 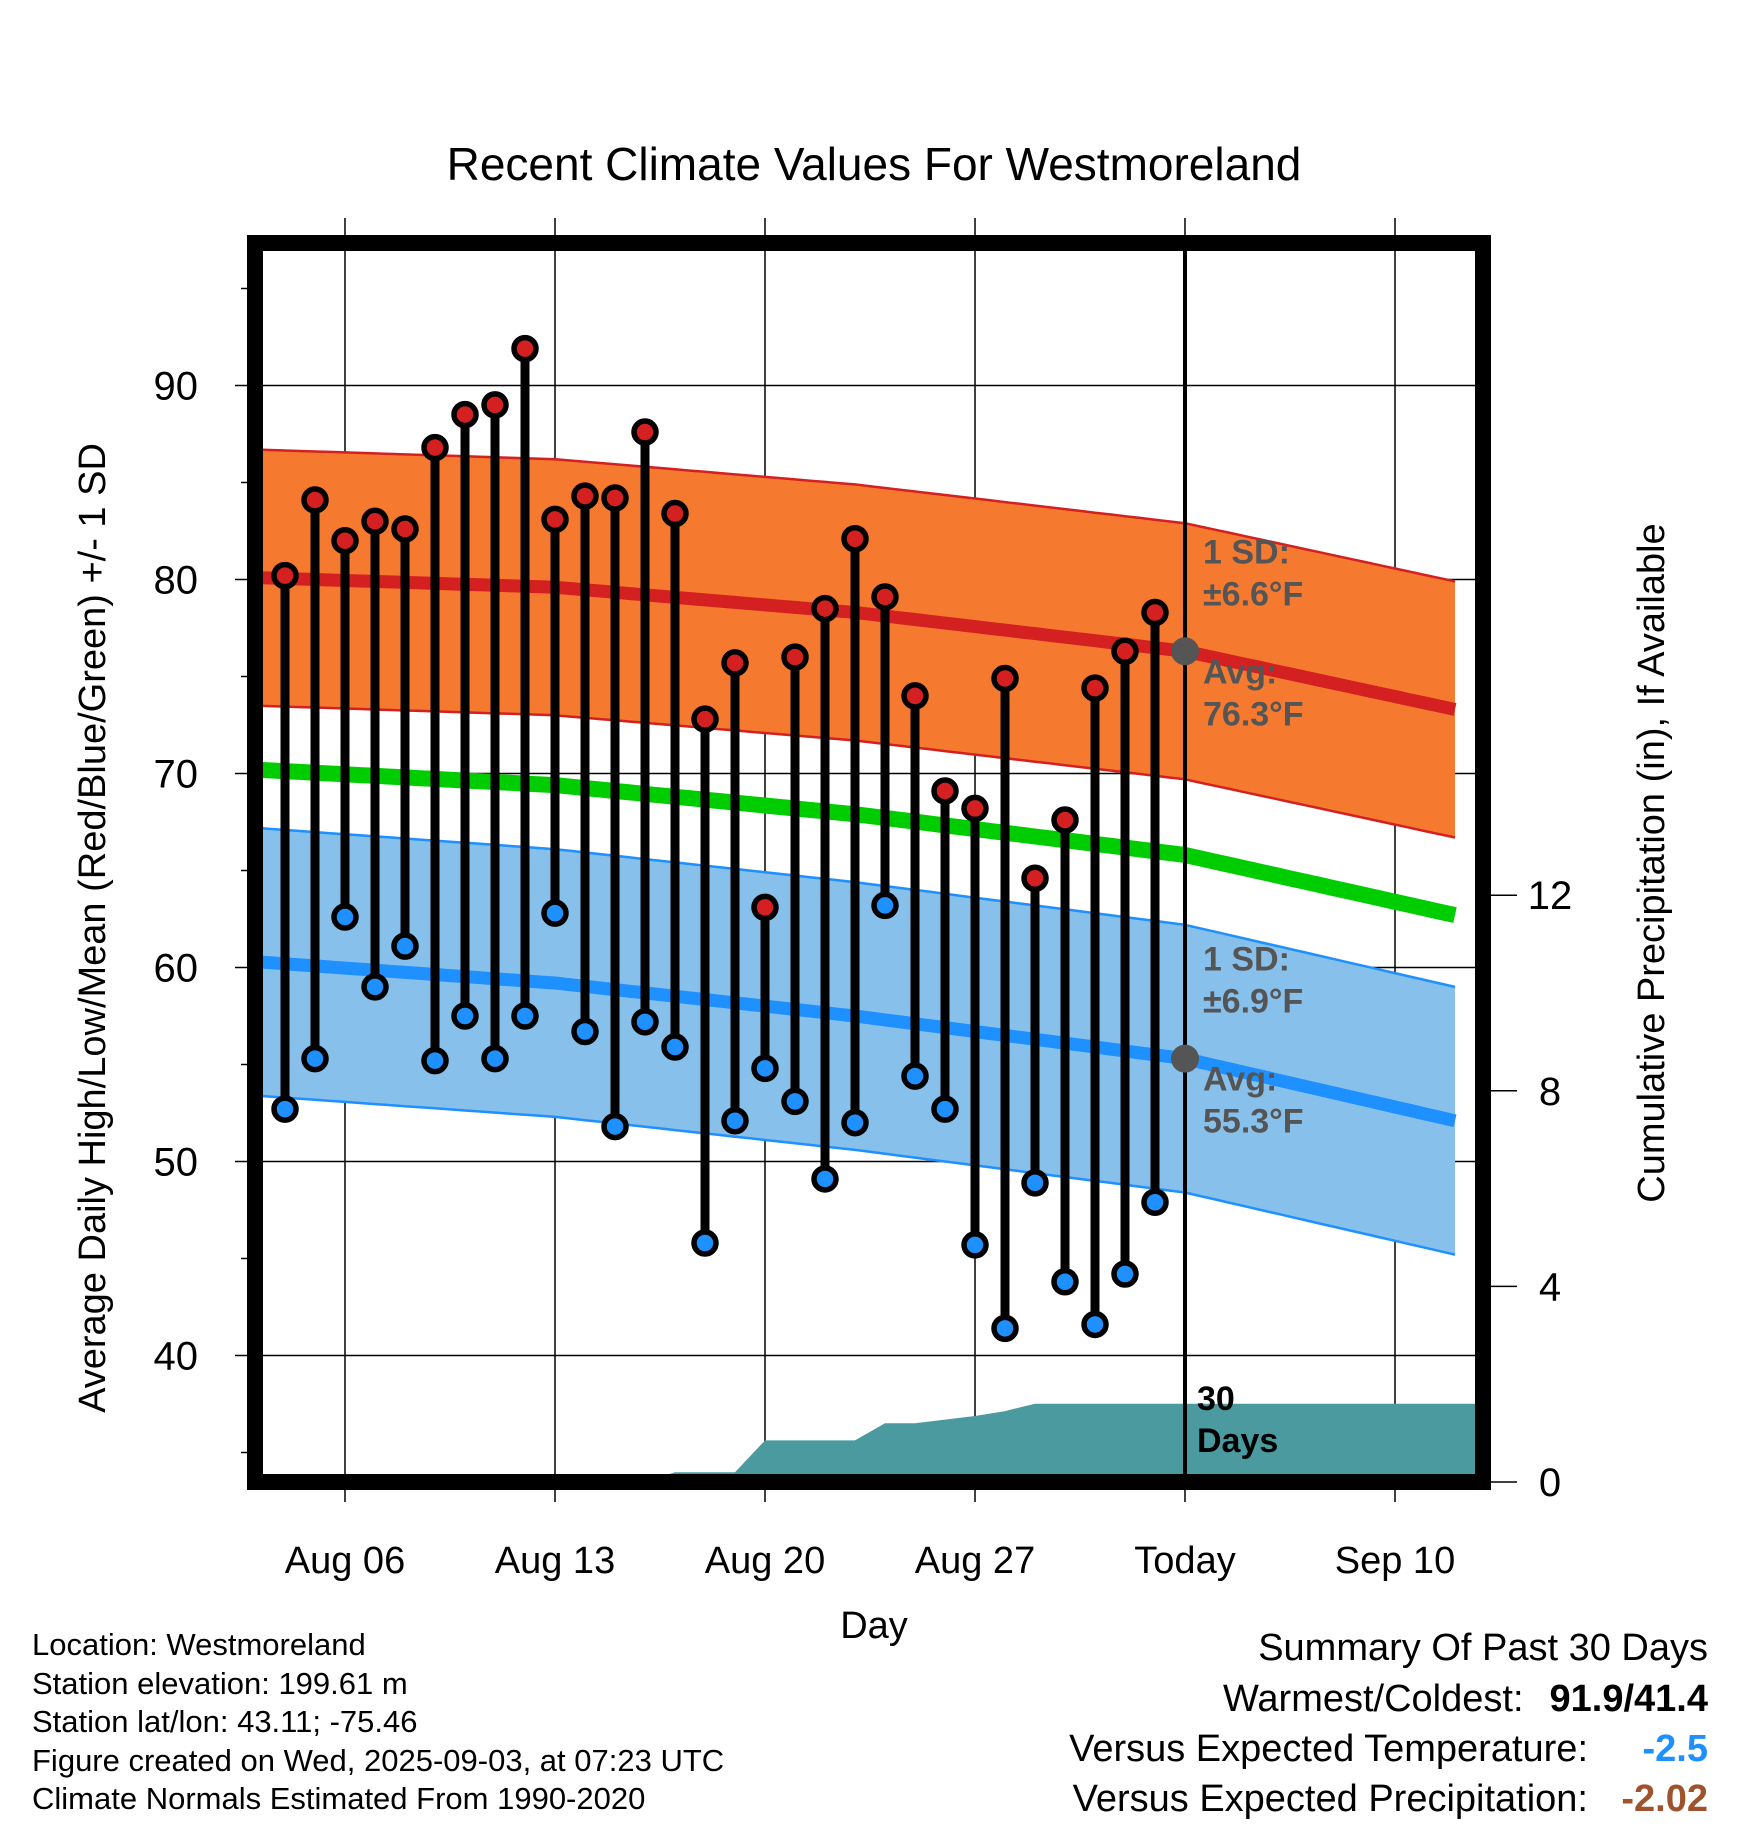 I want to click on x-tick-label: Aug 27, so click(x=975, y=1561).